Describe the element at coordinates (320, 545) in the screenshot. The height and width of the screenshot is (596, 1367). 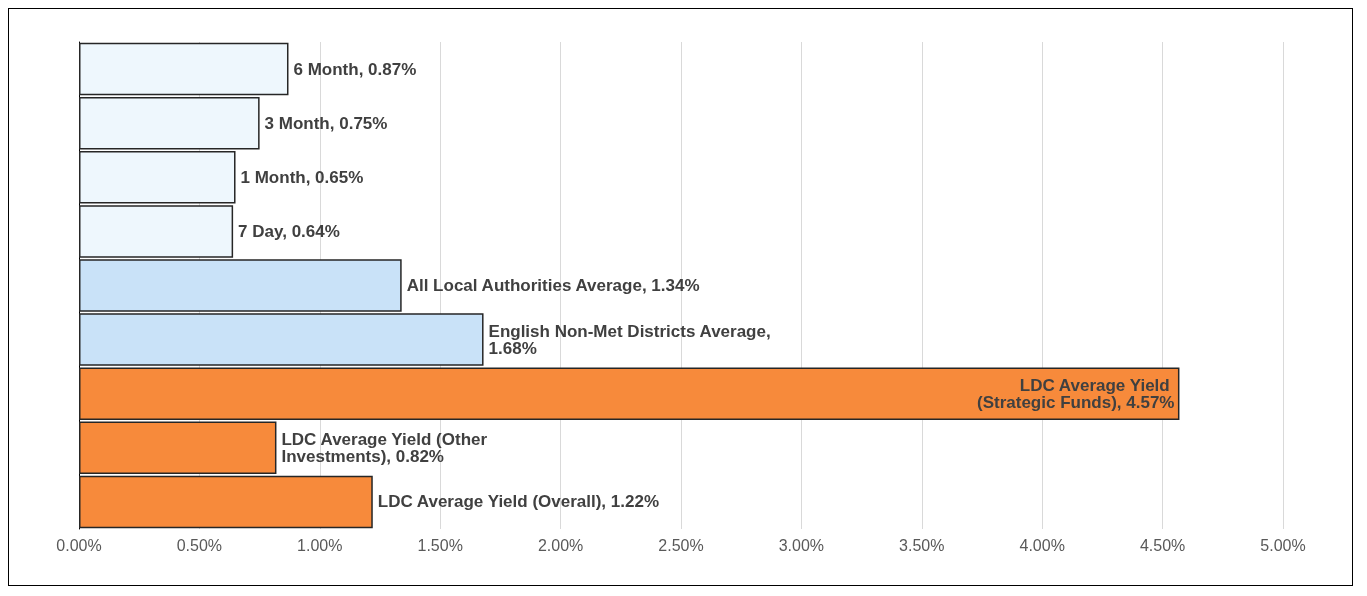
I see `x-tick-label: 1.00%` at that location.